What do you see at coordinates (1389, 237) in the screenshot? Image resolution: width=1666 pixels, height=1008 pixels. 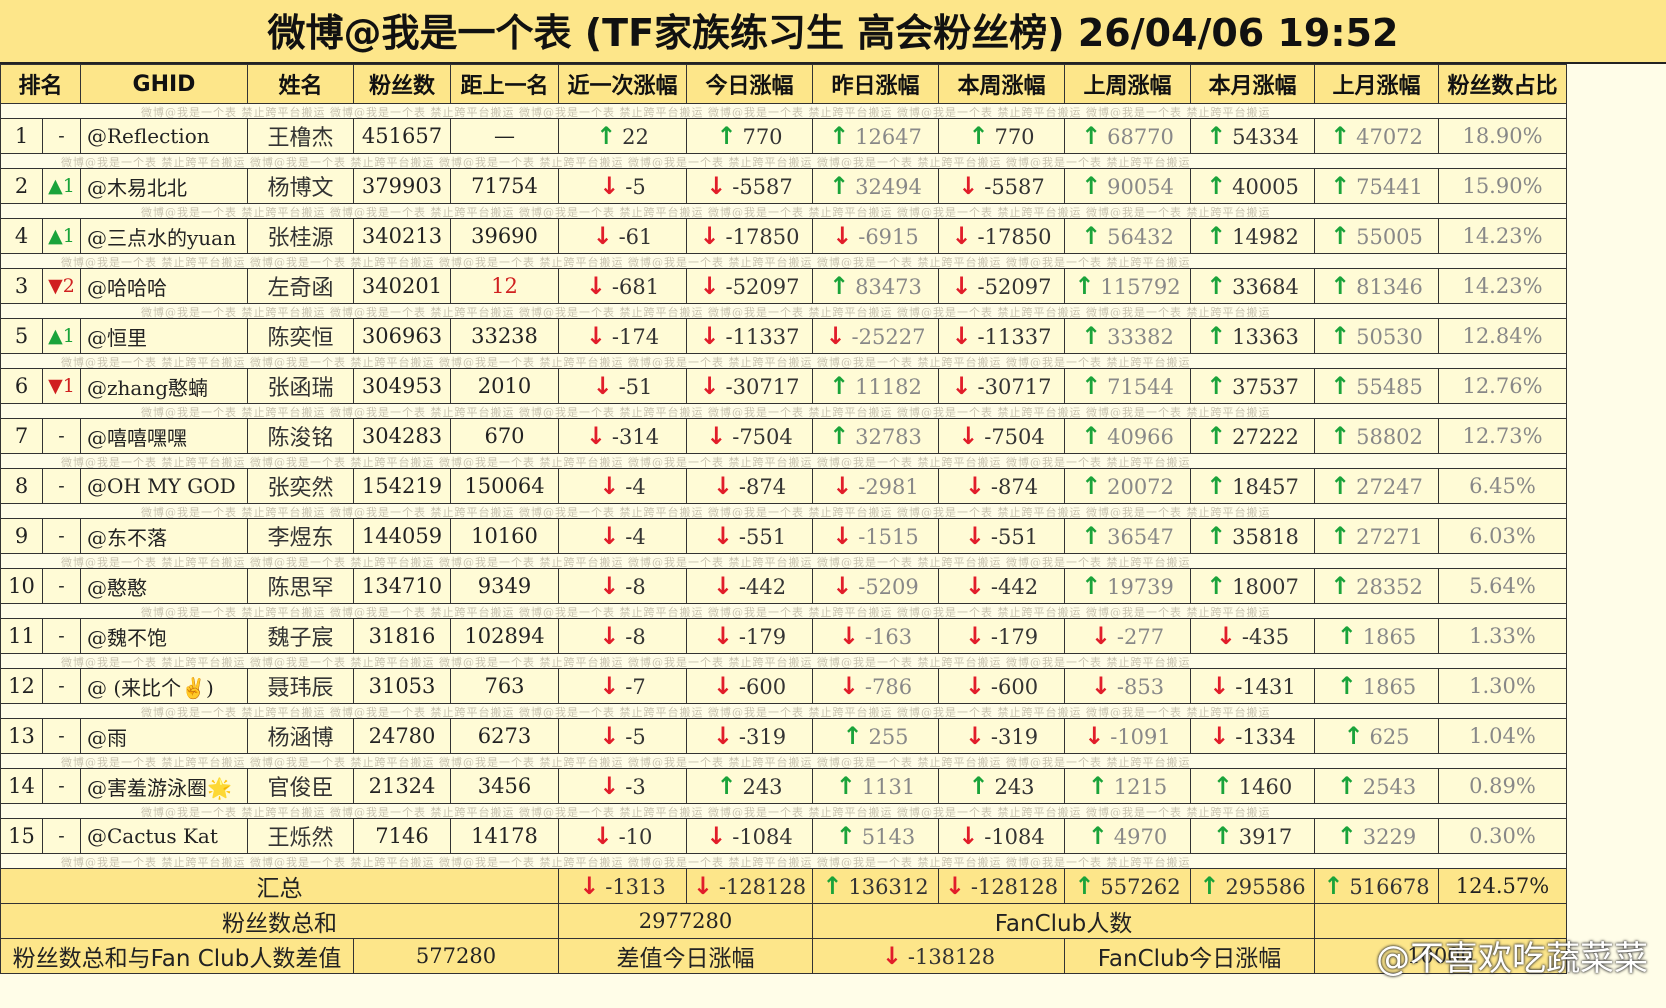 I see `last-month-change-value: 55005` at bounding box center [1389, 237].